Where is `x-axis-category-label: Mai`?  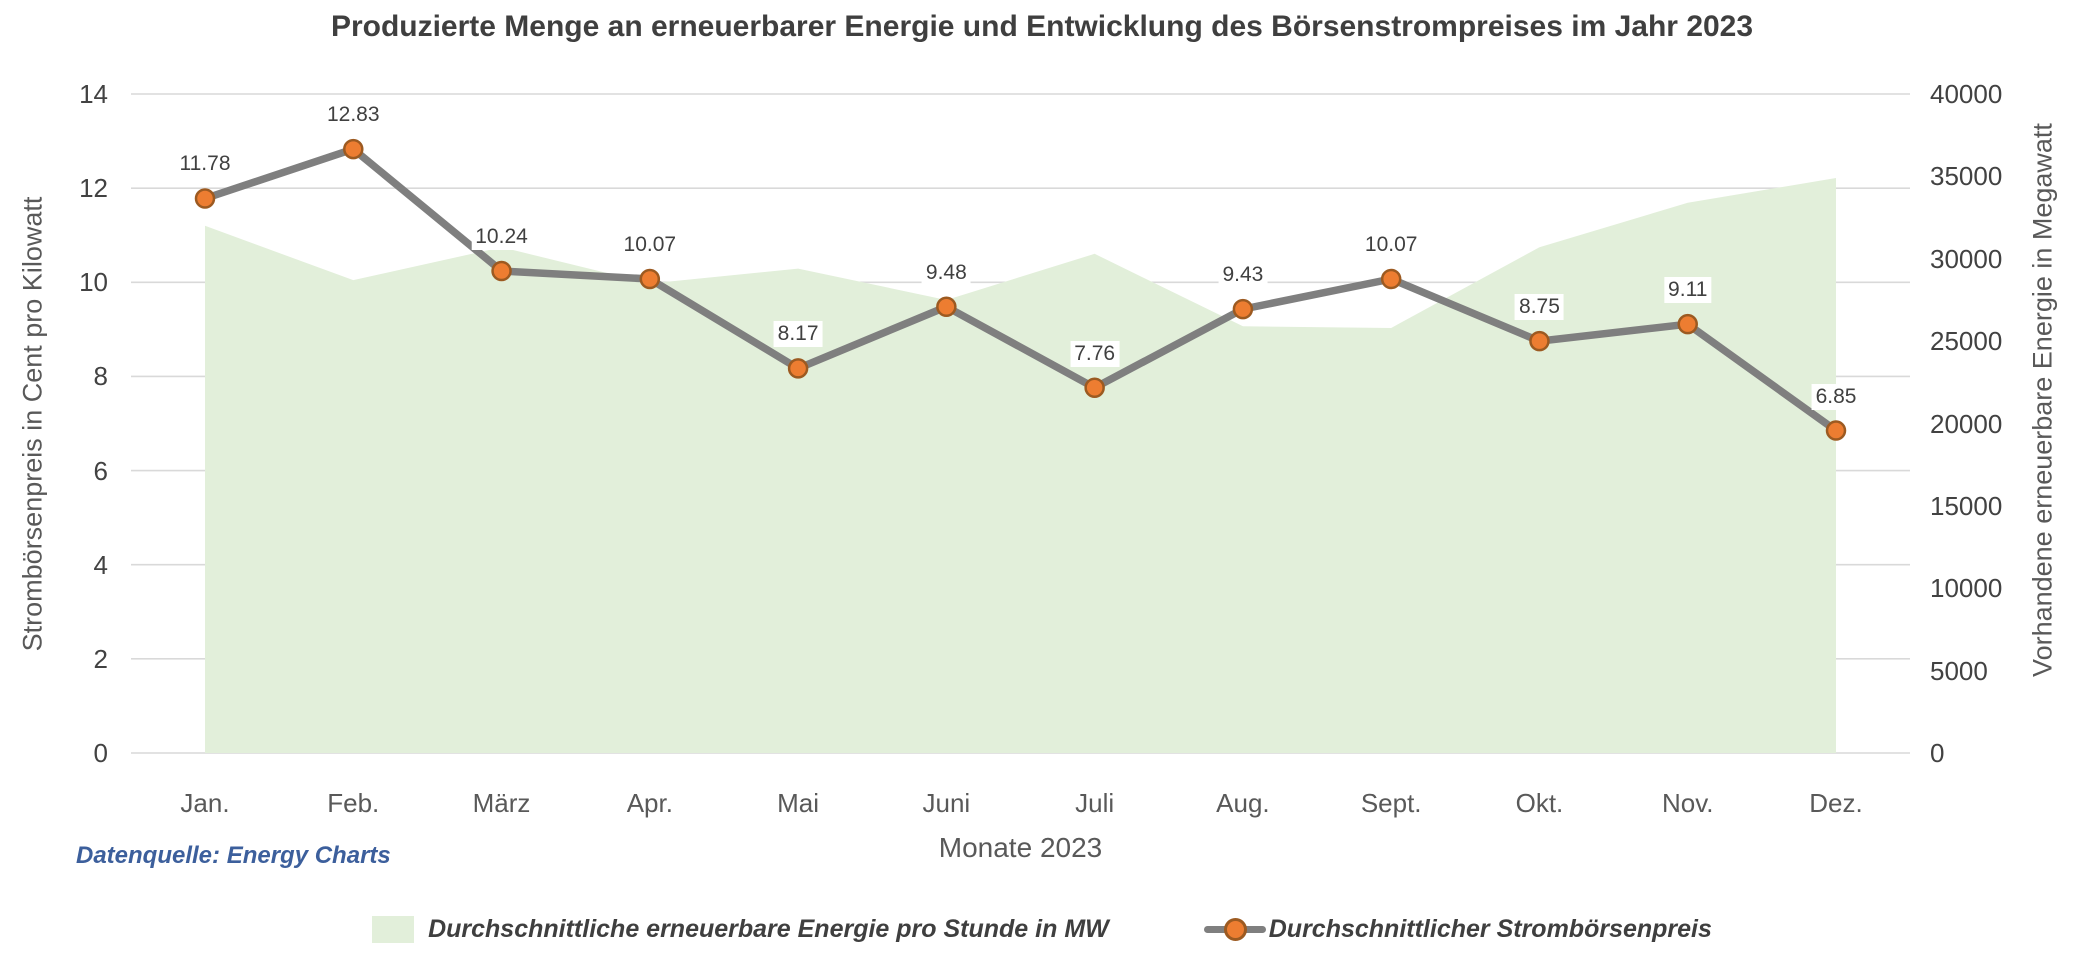
x-axis-category-label: Mai is located at coordinates (798, 803).